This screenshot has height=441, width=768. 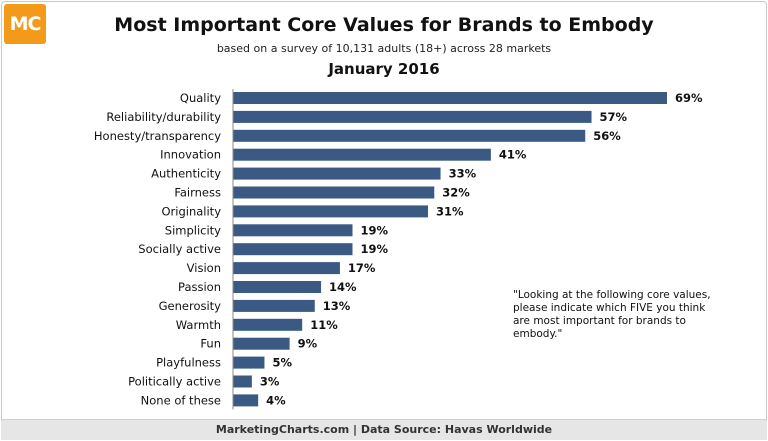 I want to click on category-label-innovation: Innovation, so click(x=190, y=155).